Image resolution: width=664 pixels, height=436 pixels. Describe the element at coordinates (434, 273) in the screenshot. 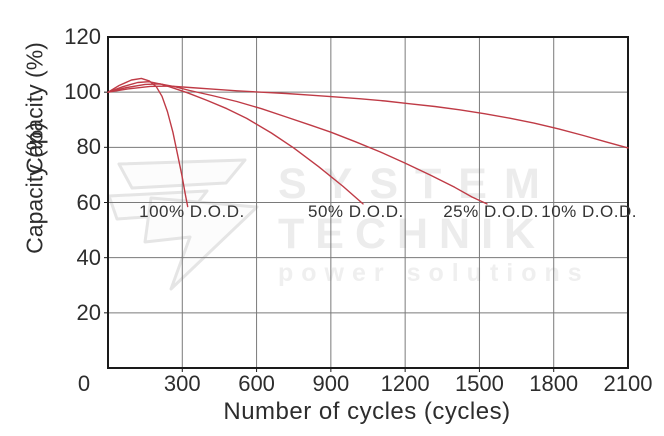

I see `watermark-text-power-solutions: power solutions` at that location.